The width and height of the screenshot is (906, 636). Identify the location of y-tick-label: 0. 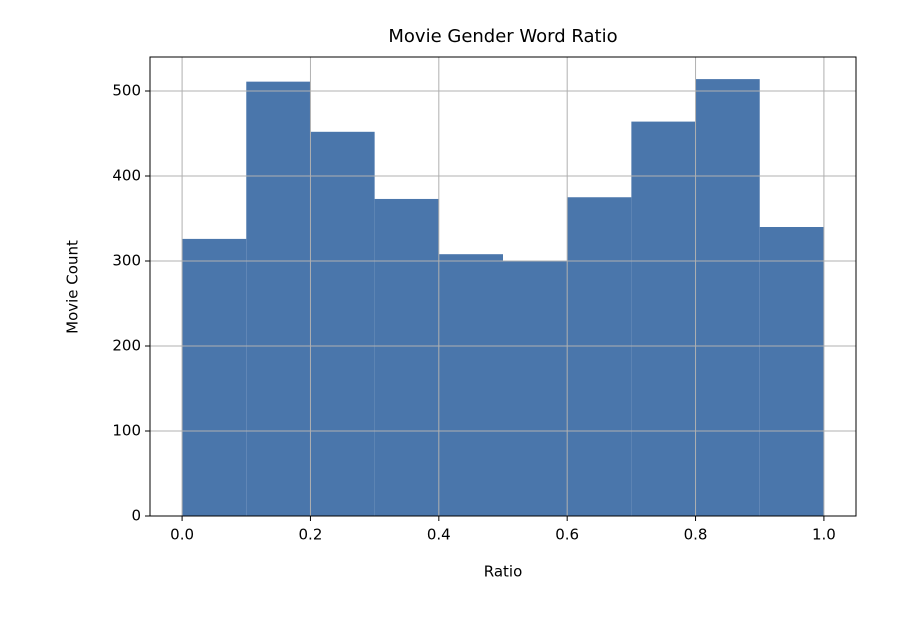
(136, 516).